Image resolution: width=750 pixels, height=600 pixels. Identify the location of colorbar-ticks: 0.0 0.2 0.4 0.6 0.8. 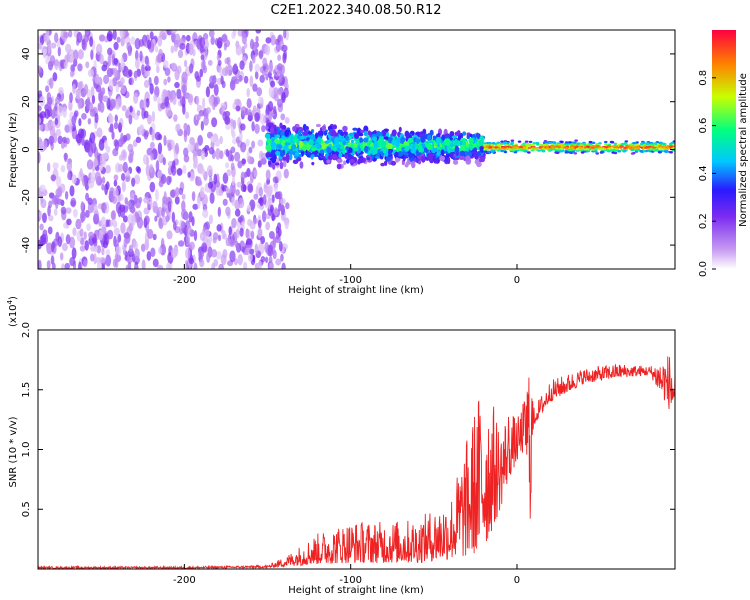
(707, 173).